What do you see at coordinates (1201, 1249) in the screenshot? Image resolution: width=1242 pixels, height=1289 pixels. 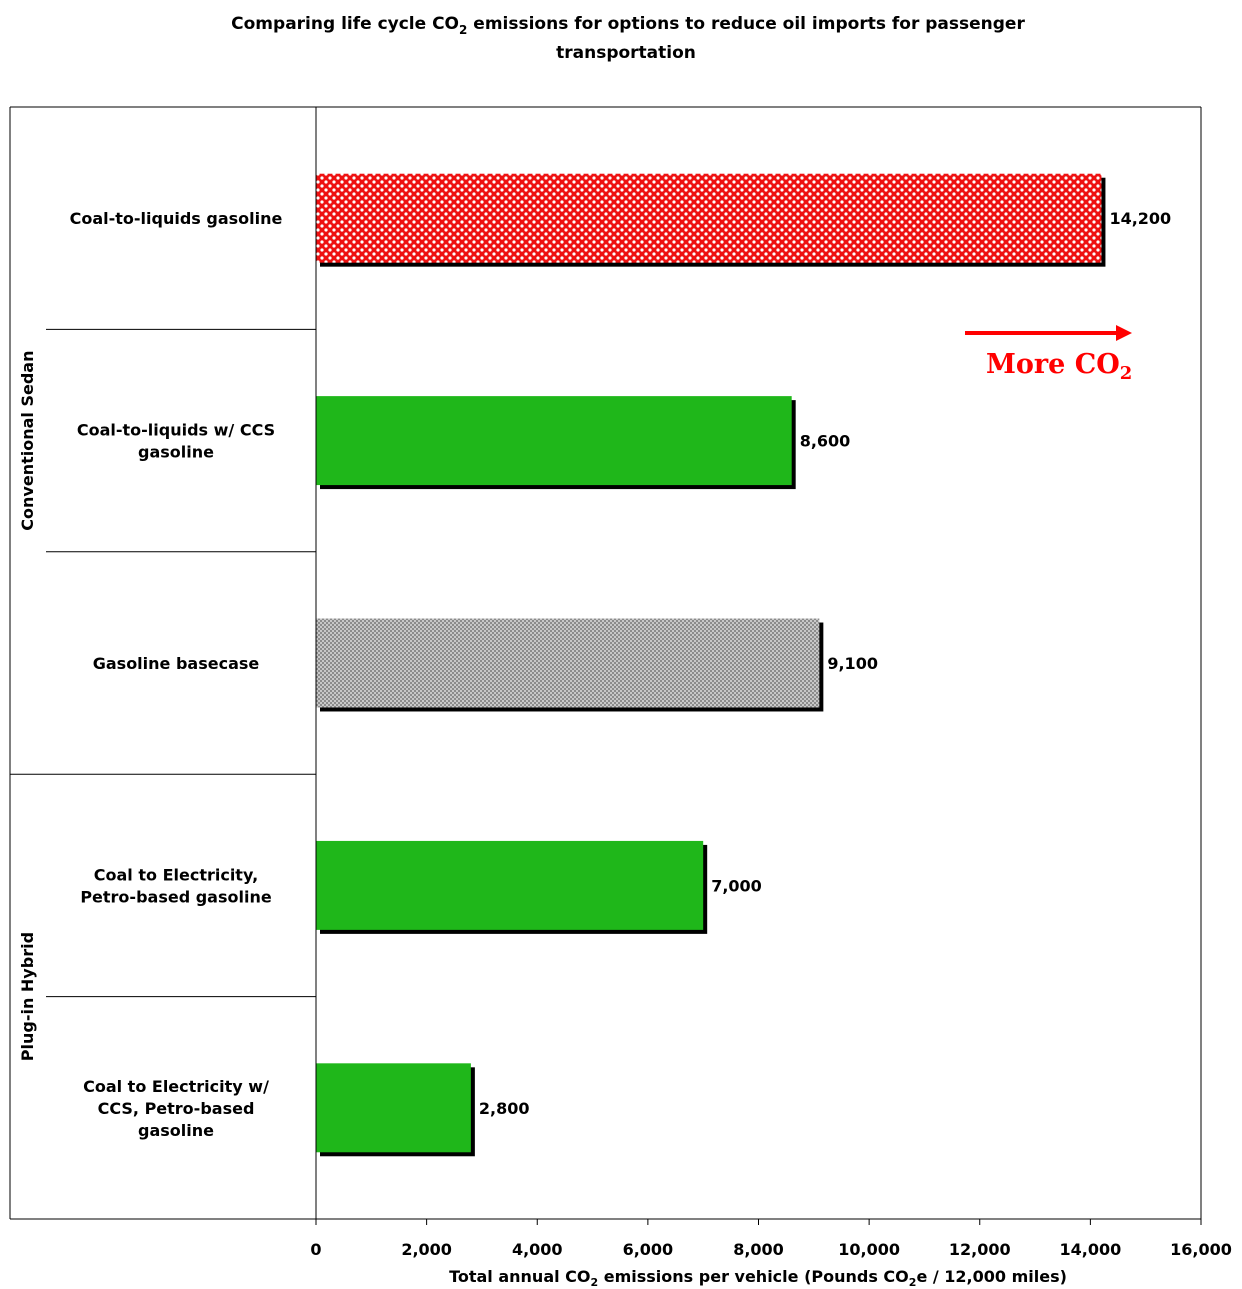 I see `x-tick-label: 16,000` at bounding box center [1201, 1249].